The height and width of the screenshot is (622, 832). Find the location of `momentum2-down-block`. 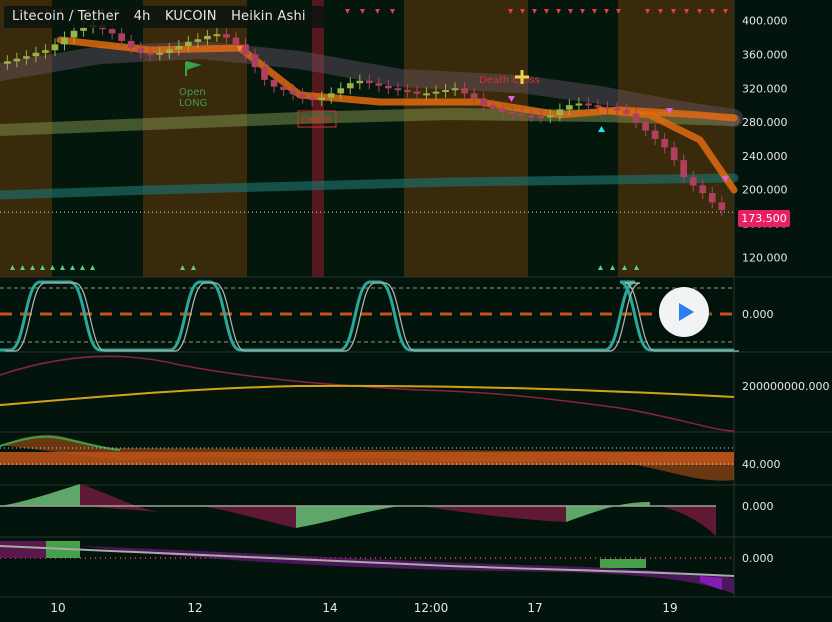

momentum2-down-block is located at coordinates (23, 549).